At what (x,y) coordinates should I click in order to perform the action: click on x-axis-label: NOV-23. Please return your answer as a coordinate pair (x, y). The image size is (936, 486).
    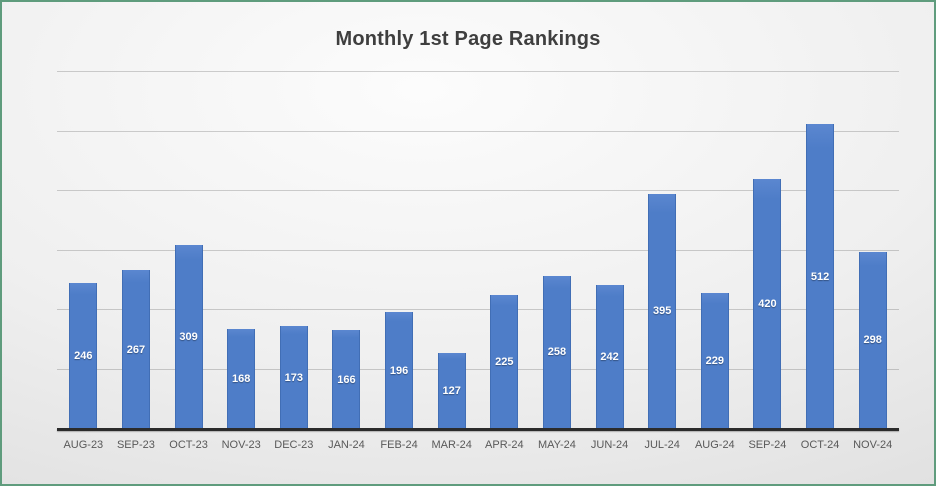
    Looking at the image, I should click on (241, 445).